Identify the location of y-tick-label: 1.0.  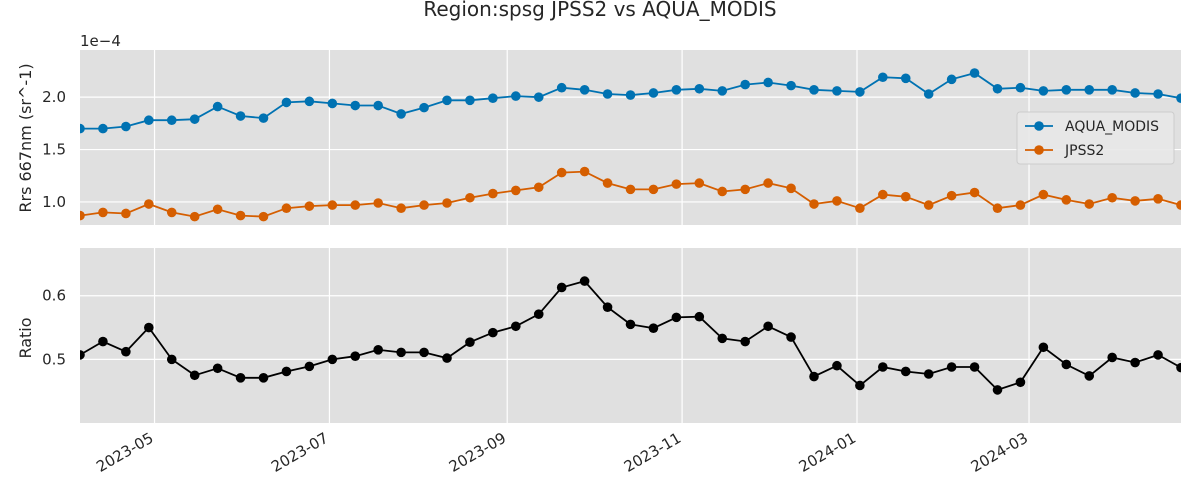
(54, 202).